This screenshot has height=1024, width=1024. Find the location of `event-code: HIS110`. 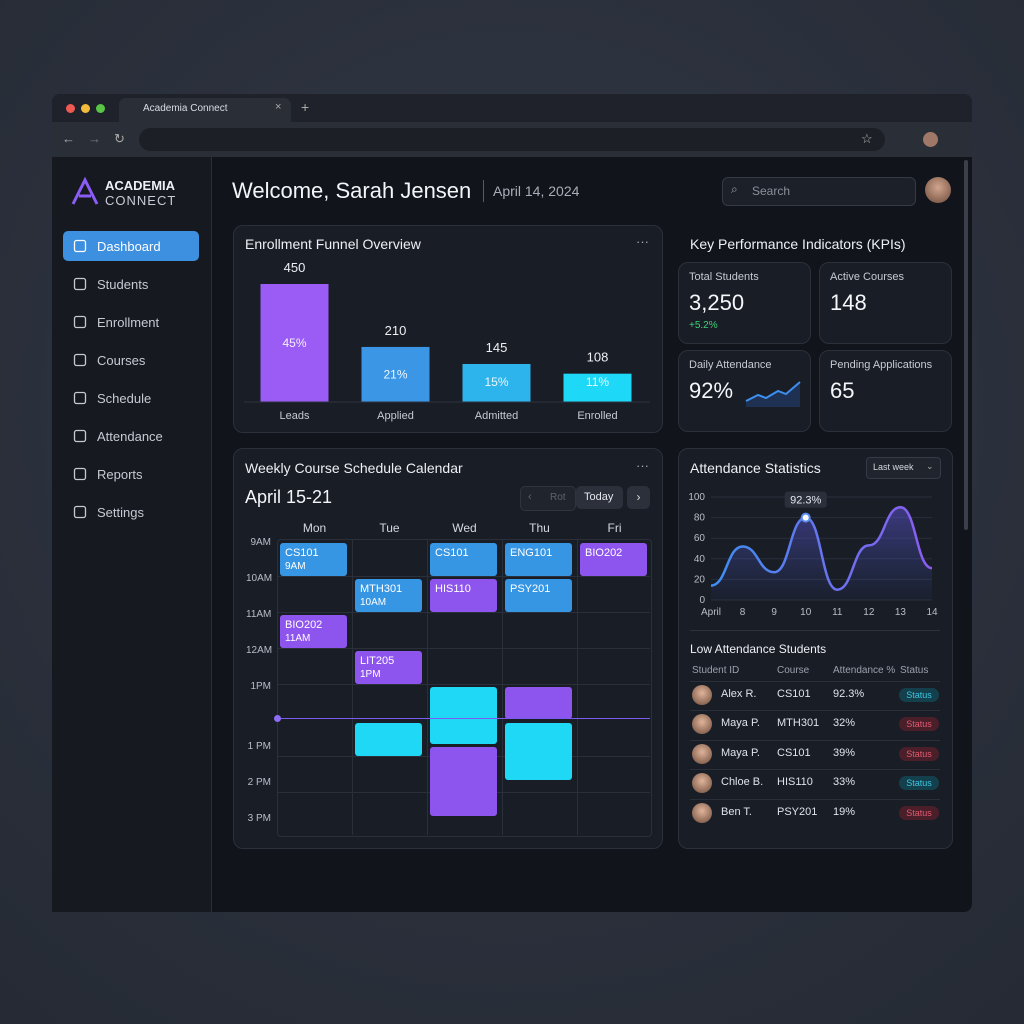

event-code: HIS110 is located at coordinates (453, 589).